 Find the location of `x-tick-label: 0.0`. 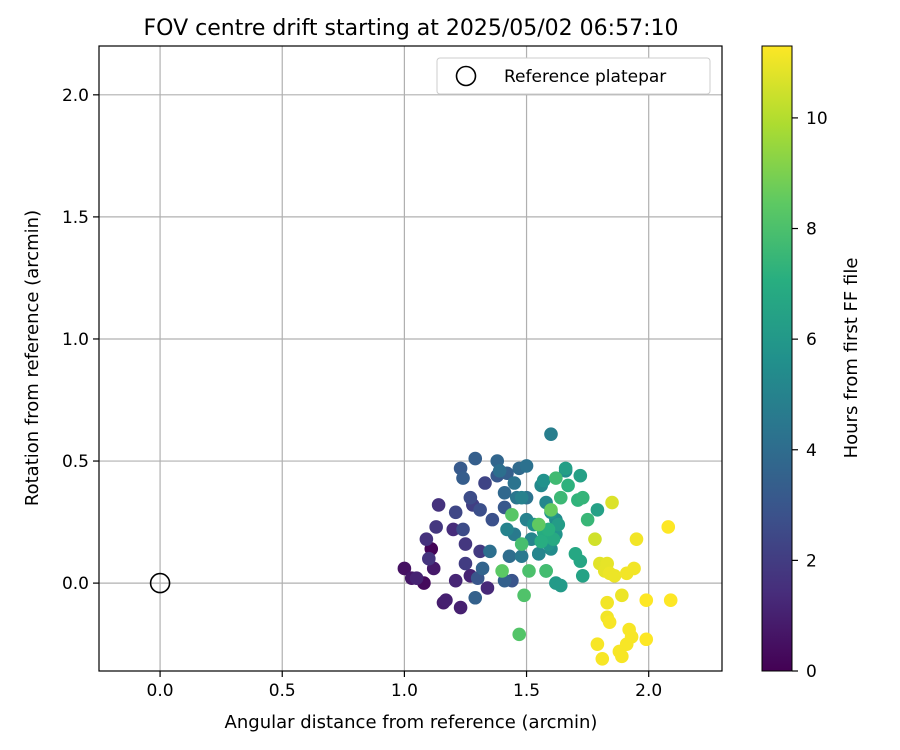

x-tick-label: 0.0 is located at coordinates (160, 691).